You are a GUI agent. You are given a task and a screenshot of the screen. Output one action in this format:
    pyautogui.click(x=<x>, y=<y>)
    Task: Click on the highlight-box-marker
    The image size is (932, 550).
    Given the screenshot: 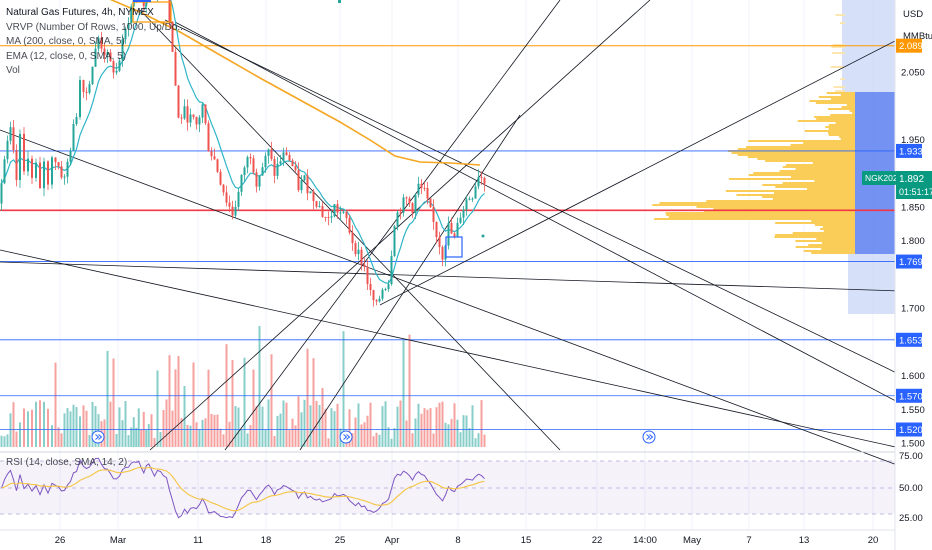 What is the action you would take?
    pyautogui.click(x=142, y=1)
    